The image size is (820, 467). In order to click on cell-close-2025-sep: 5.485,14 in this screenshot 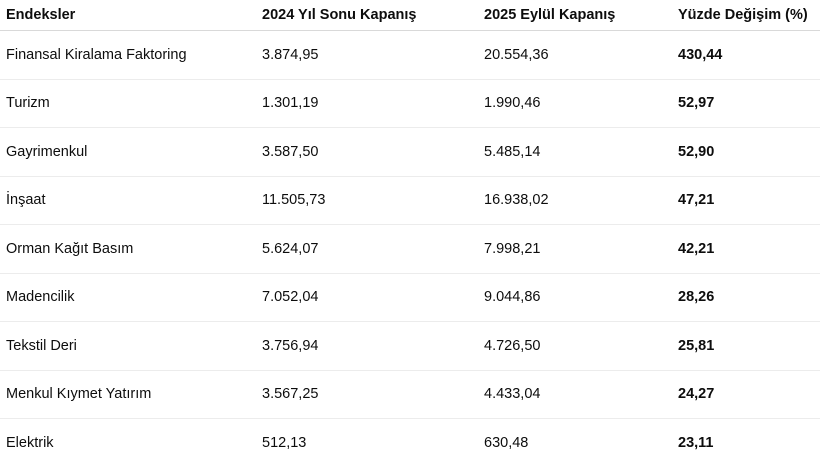, I will do `click(575, 152)`.